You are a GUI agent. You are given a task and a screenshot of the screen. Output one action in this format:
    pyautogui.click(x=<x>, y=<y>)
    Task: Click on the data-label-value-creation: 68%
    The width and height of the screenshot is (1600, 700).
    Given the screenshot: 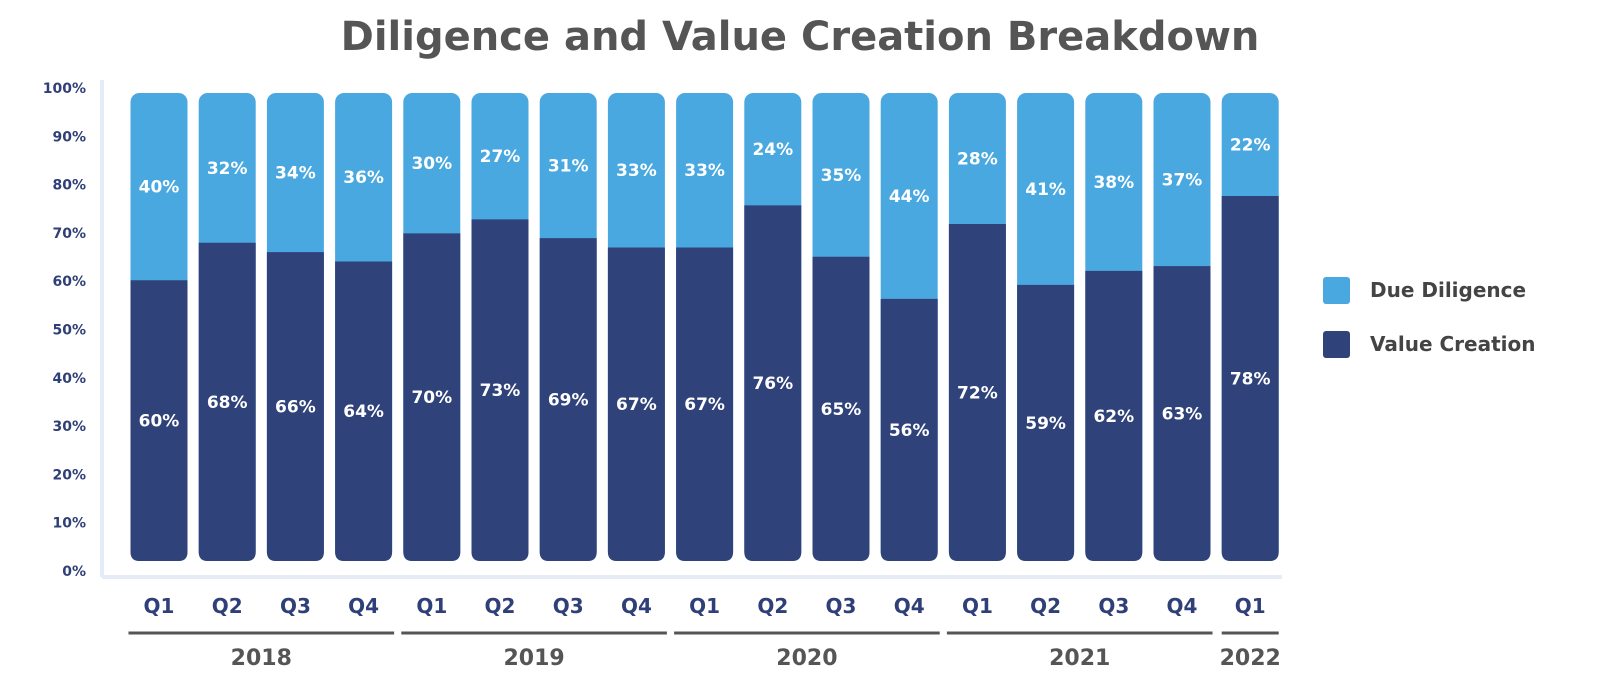 What is the action you would take?
    pyautogui.click(x=227, y=403)
    